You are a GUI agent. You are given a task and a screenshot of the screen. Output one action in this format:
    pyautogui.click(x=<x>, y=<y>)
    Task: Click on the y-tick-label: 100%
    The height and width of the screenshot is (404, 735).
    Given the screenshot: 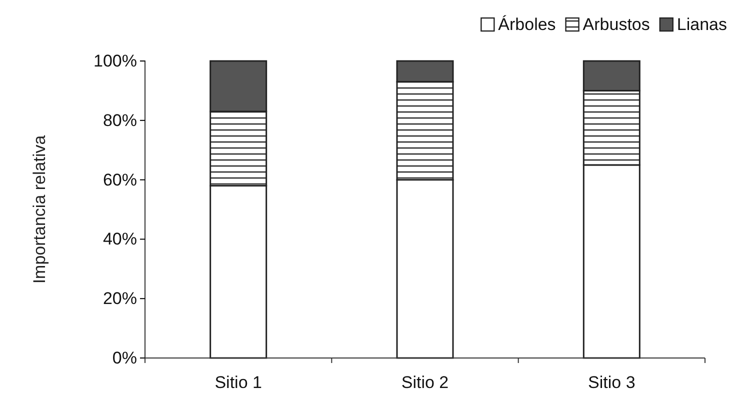 What is the action you would take?
    pyautogui.click(x=115, y=60)
    